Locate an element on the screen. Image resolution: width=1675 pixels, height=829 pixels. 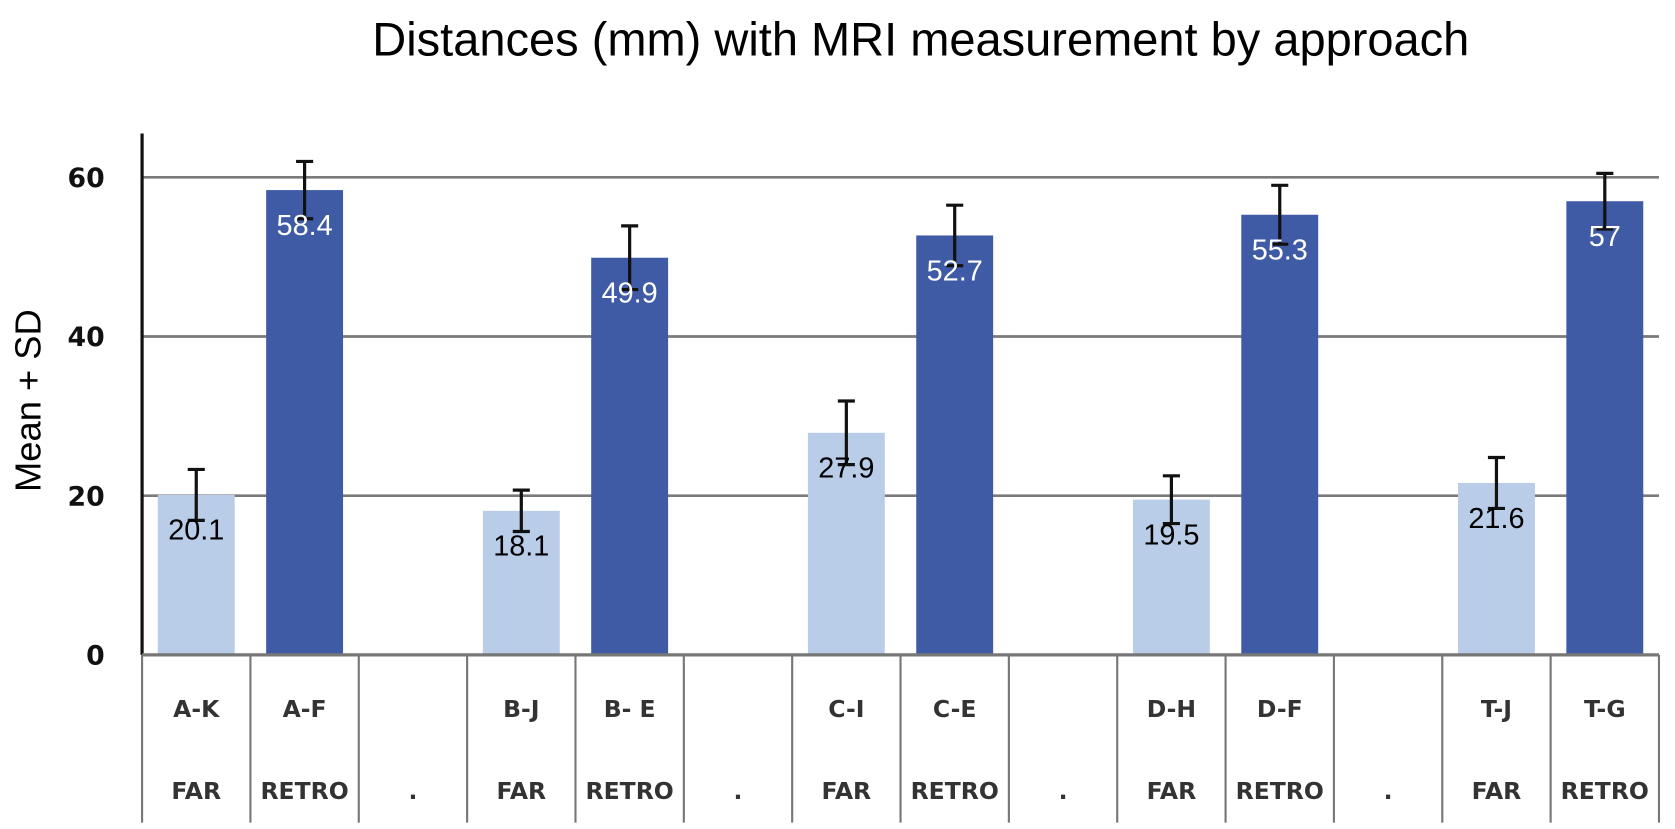
y-tick-label: 60 is located at coordinates (86, 178).